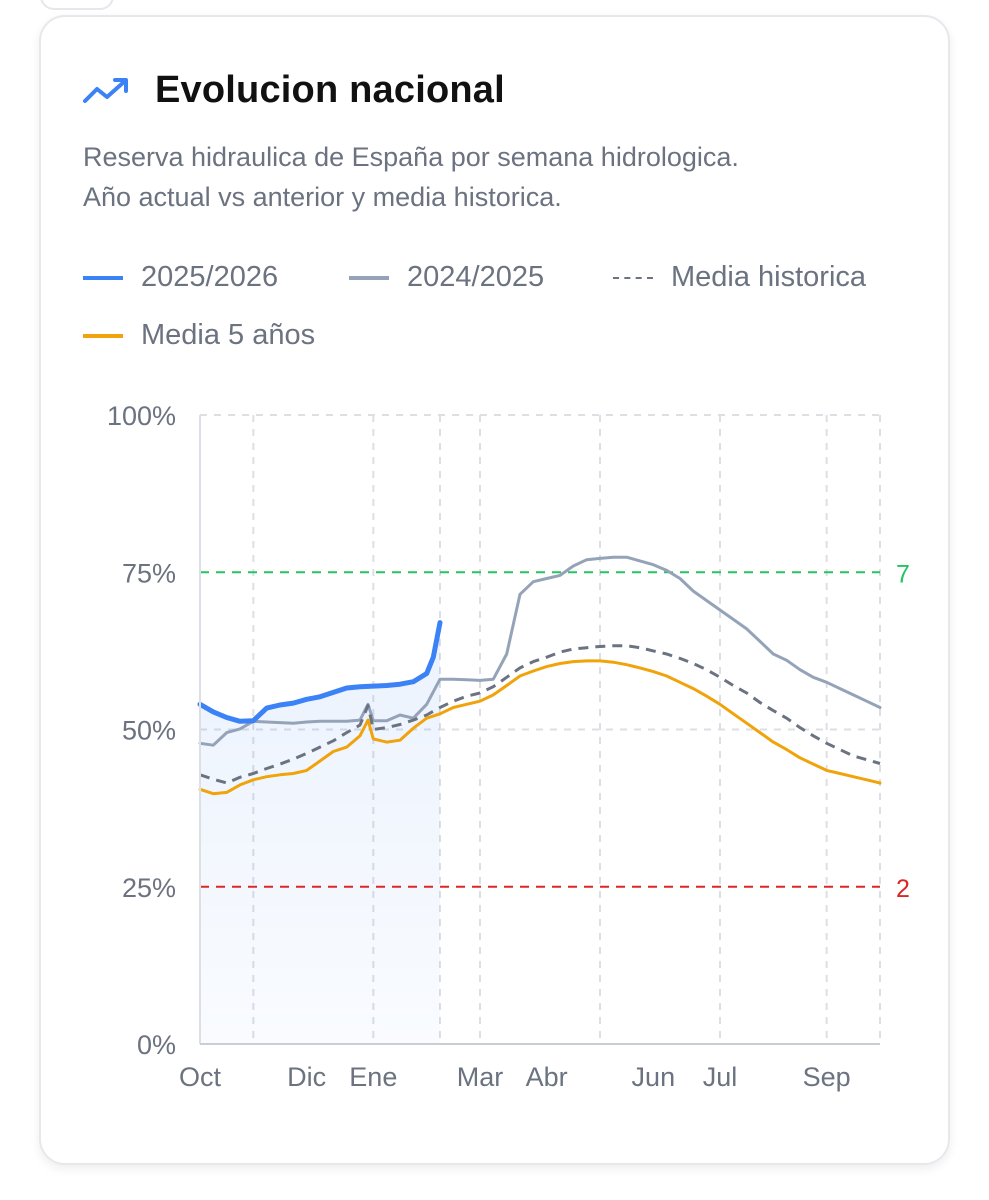  I want to click on y-tick-label: 0%, so click(156, 1045).